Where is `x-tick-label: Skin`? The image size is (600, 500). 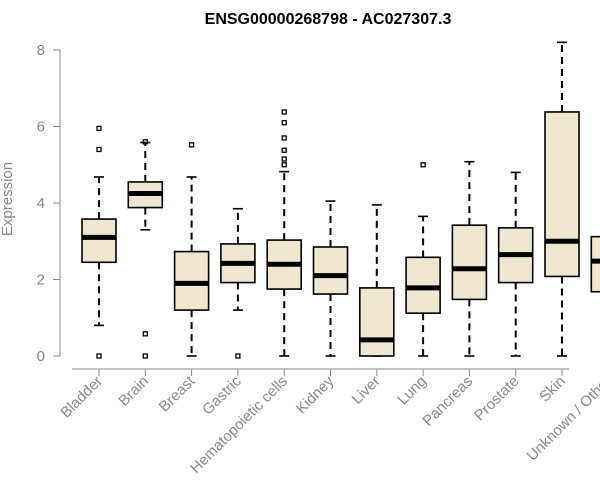
x-tick-label: Skin is located at coordinates (552, 389).